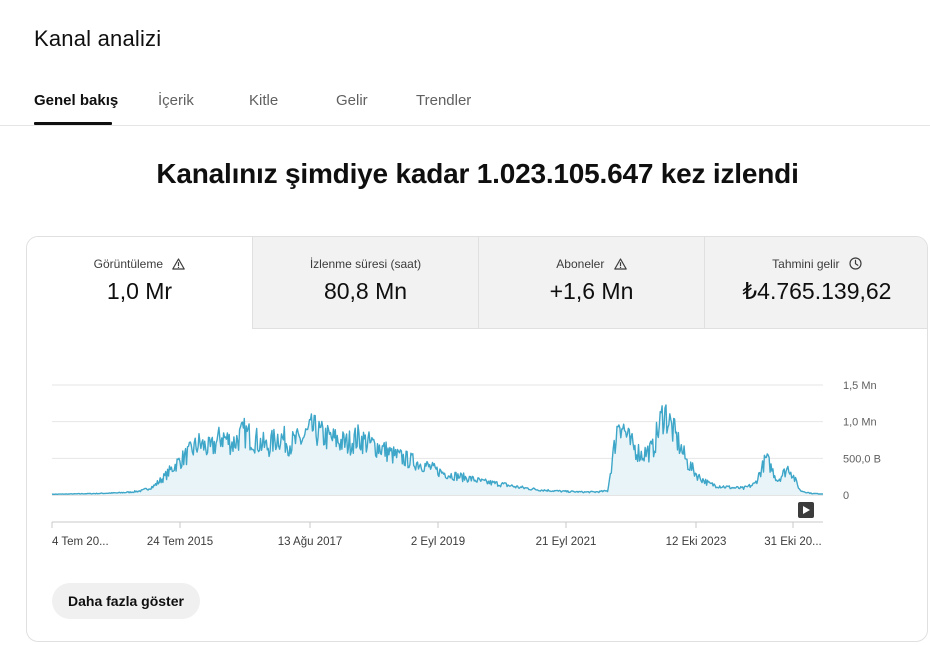 The width and height of the screenshot is (930, 645). I want to click on metric-views: Görüntüleme 1,0 Mr, so click(139, 283).